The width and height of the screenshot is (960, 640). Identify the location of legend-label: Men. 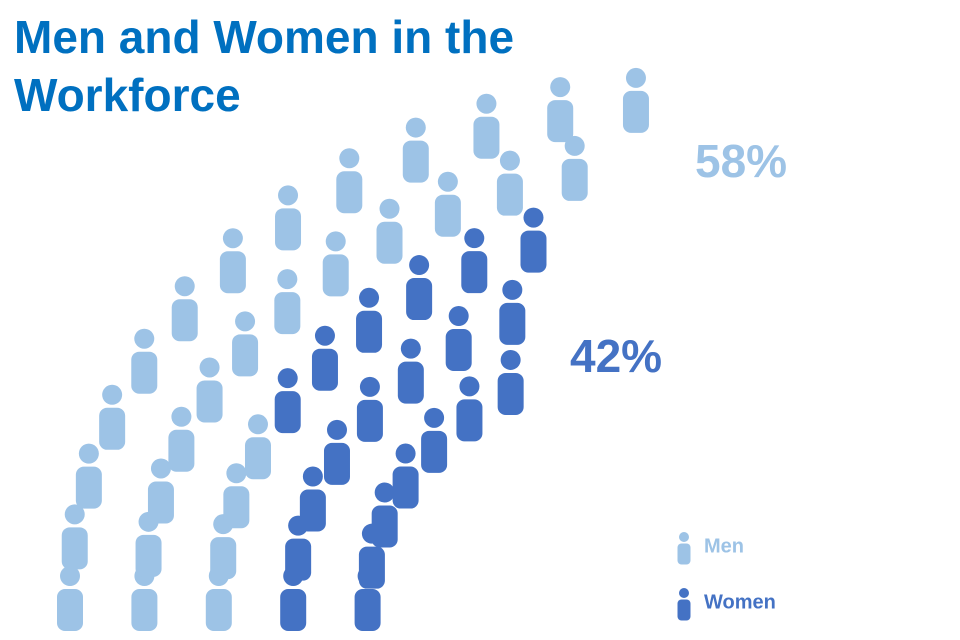
(724, 546).